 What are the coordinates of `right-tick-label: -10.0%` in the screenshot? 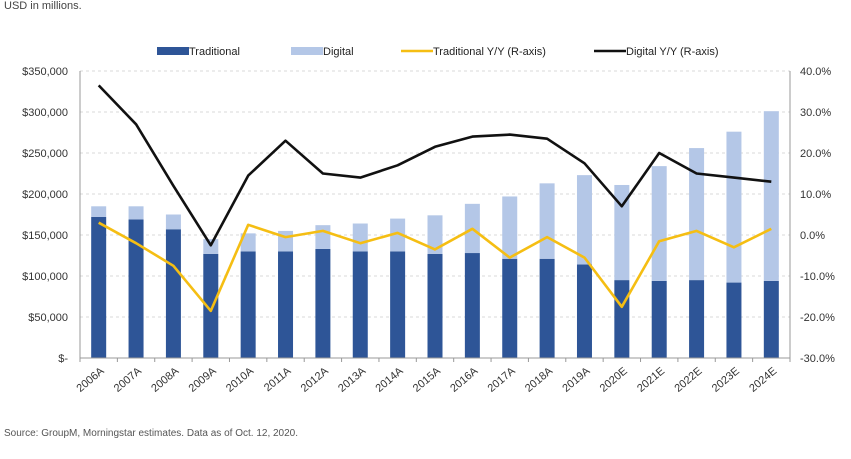 It's located at (817, 277).